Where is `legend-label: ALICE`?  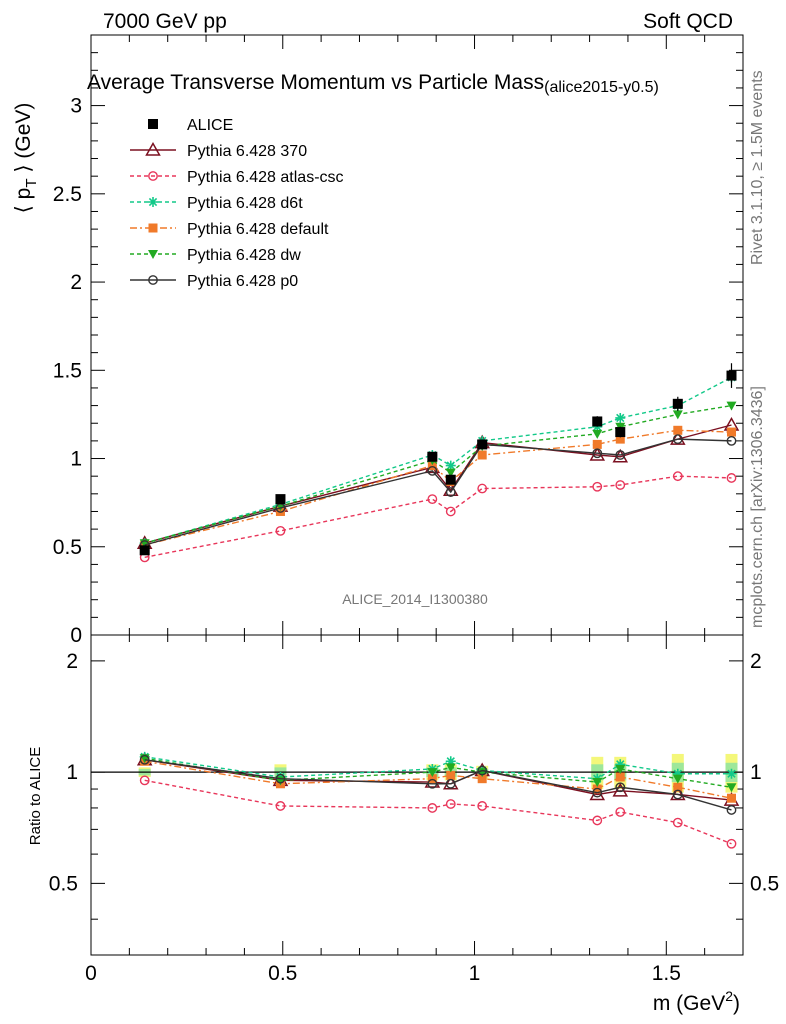 legend-label: ALICE is located at coordinates (210, 125).